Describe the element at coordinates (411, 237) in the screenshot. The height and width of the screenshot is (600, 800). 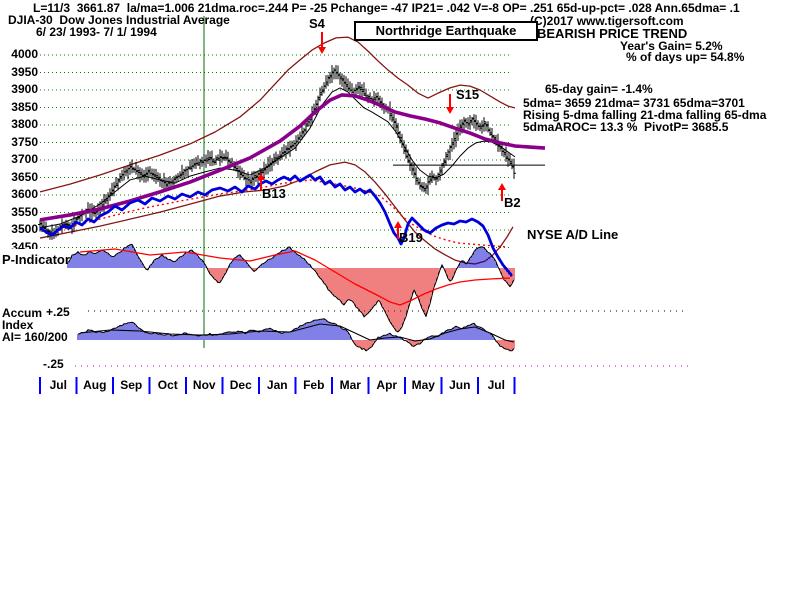
I see `signal-label-b19: B19` at that location.